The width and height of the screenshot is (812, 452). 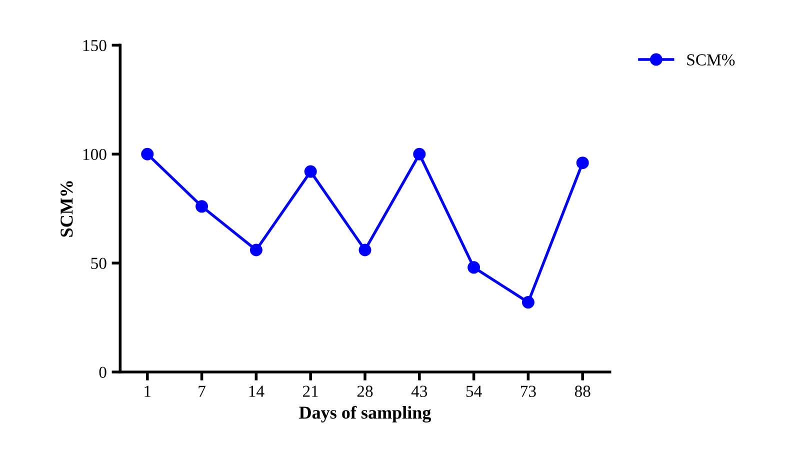 What do you see at coordinates (147, 391) in the screenshot?
I see `x-tick-label: 1` at bounding box center [147, 391].